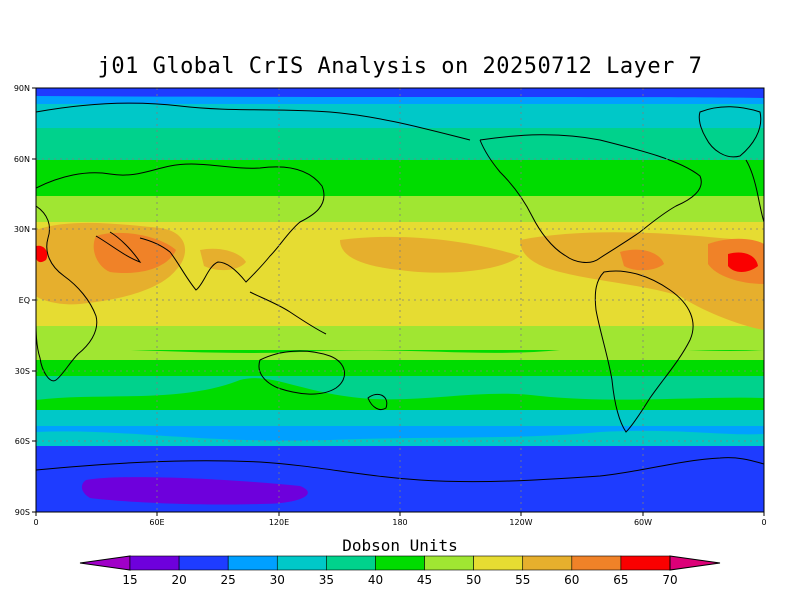  I want to click on colorbar-tick-label: 35, so click(326, 580).